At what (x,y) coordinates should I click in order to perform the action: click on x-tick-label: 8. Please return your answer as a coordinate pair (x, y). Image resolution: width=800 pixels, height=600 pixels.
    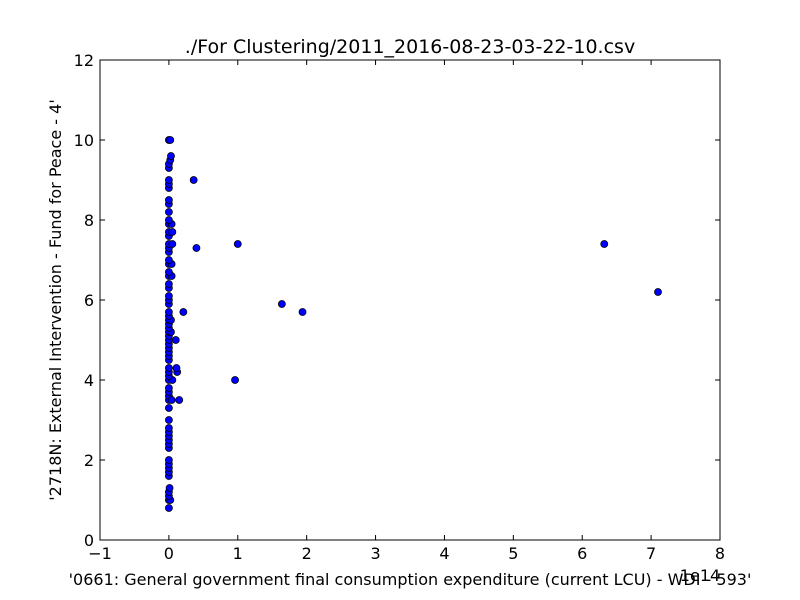
    Looking at the image, I should click on (720, 553).